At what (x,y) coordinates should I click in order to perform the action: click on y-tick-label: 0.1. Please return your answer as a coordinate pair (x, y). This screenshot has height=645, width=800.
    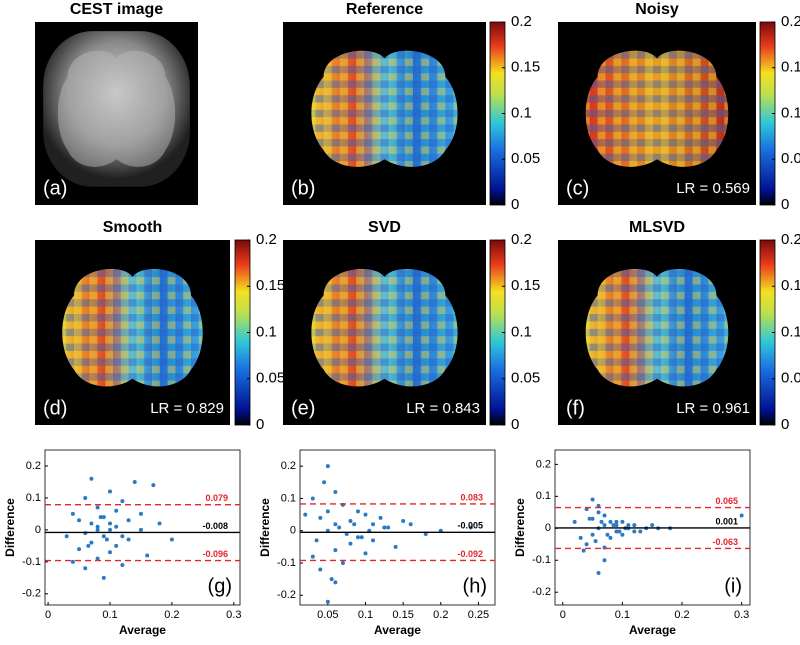
    Looking at the image, I should click on (33, 498).